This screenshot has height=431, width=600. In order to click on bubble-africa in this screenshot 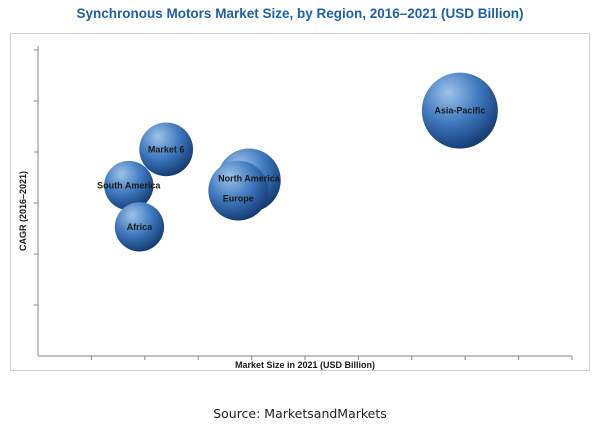, I will do `click(139, 227)`.